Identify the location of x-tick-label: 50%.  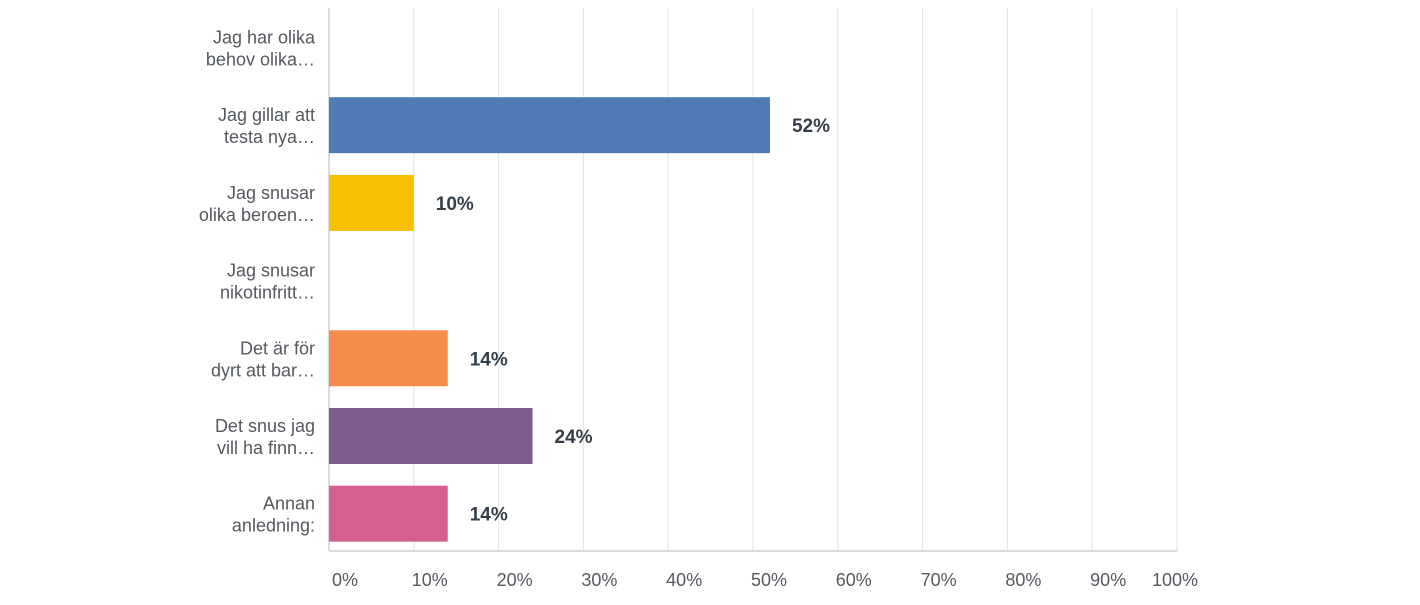
(769, 580).